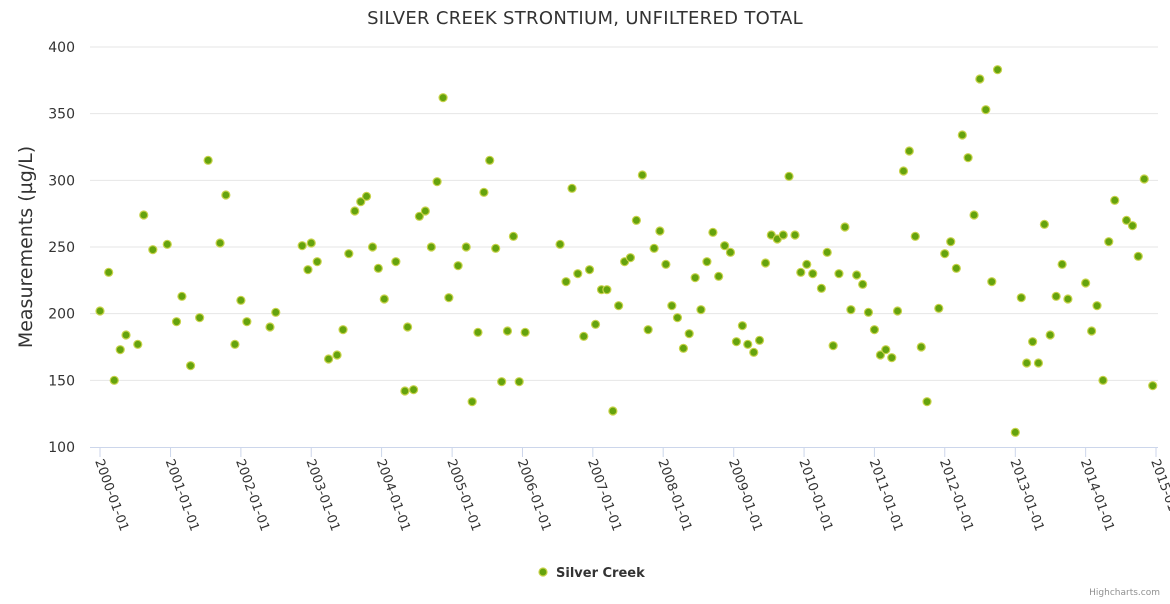 This screenshot has width=1170, height=604. What do you see at coordinates (1124, 593) in the screenshot?
I see `credits-link: Highcharts.com` at bounding box center [1124, 593].